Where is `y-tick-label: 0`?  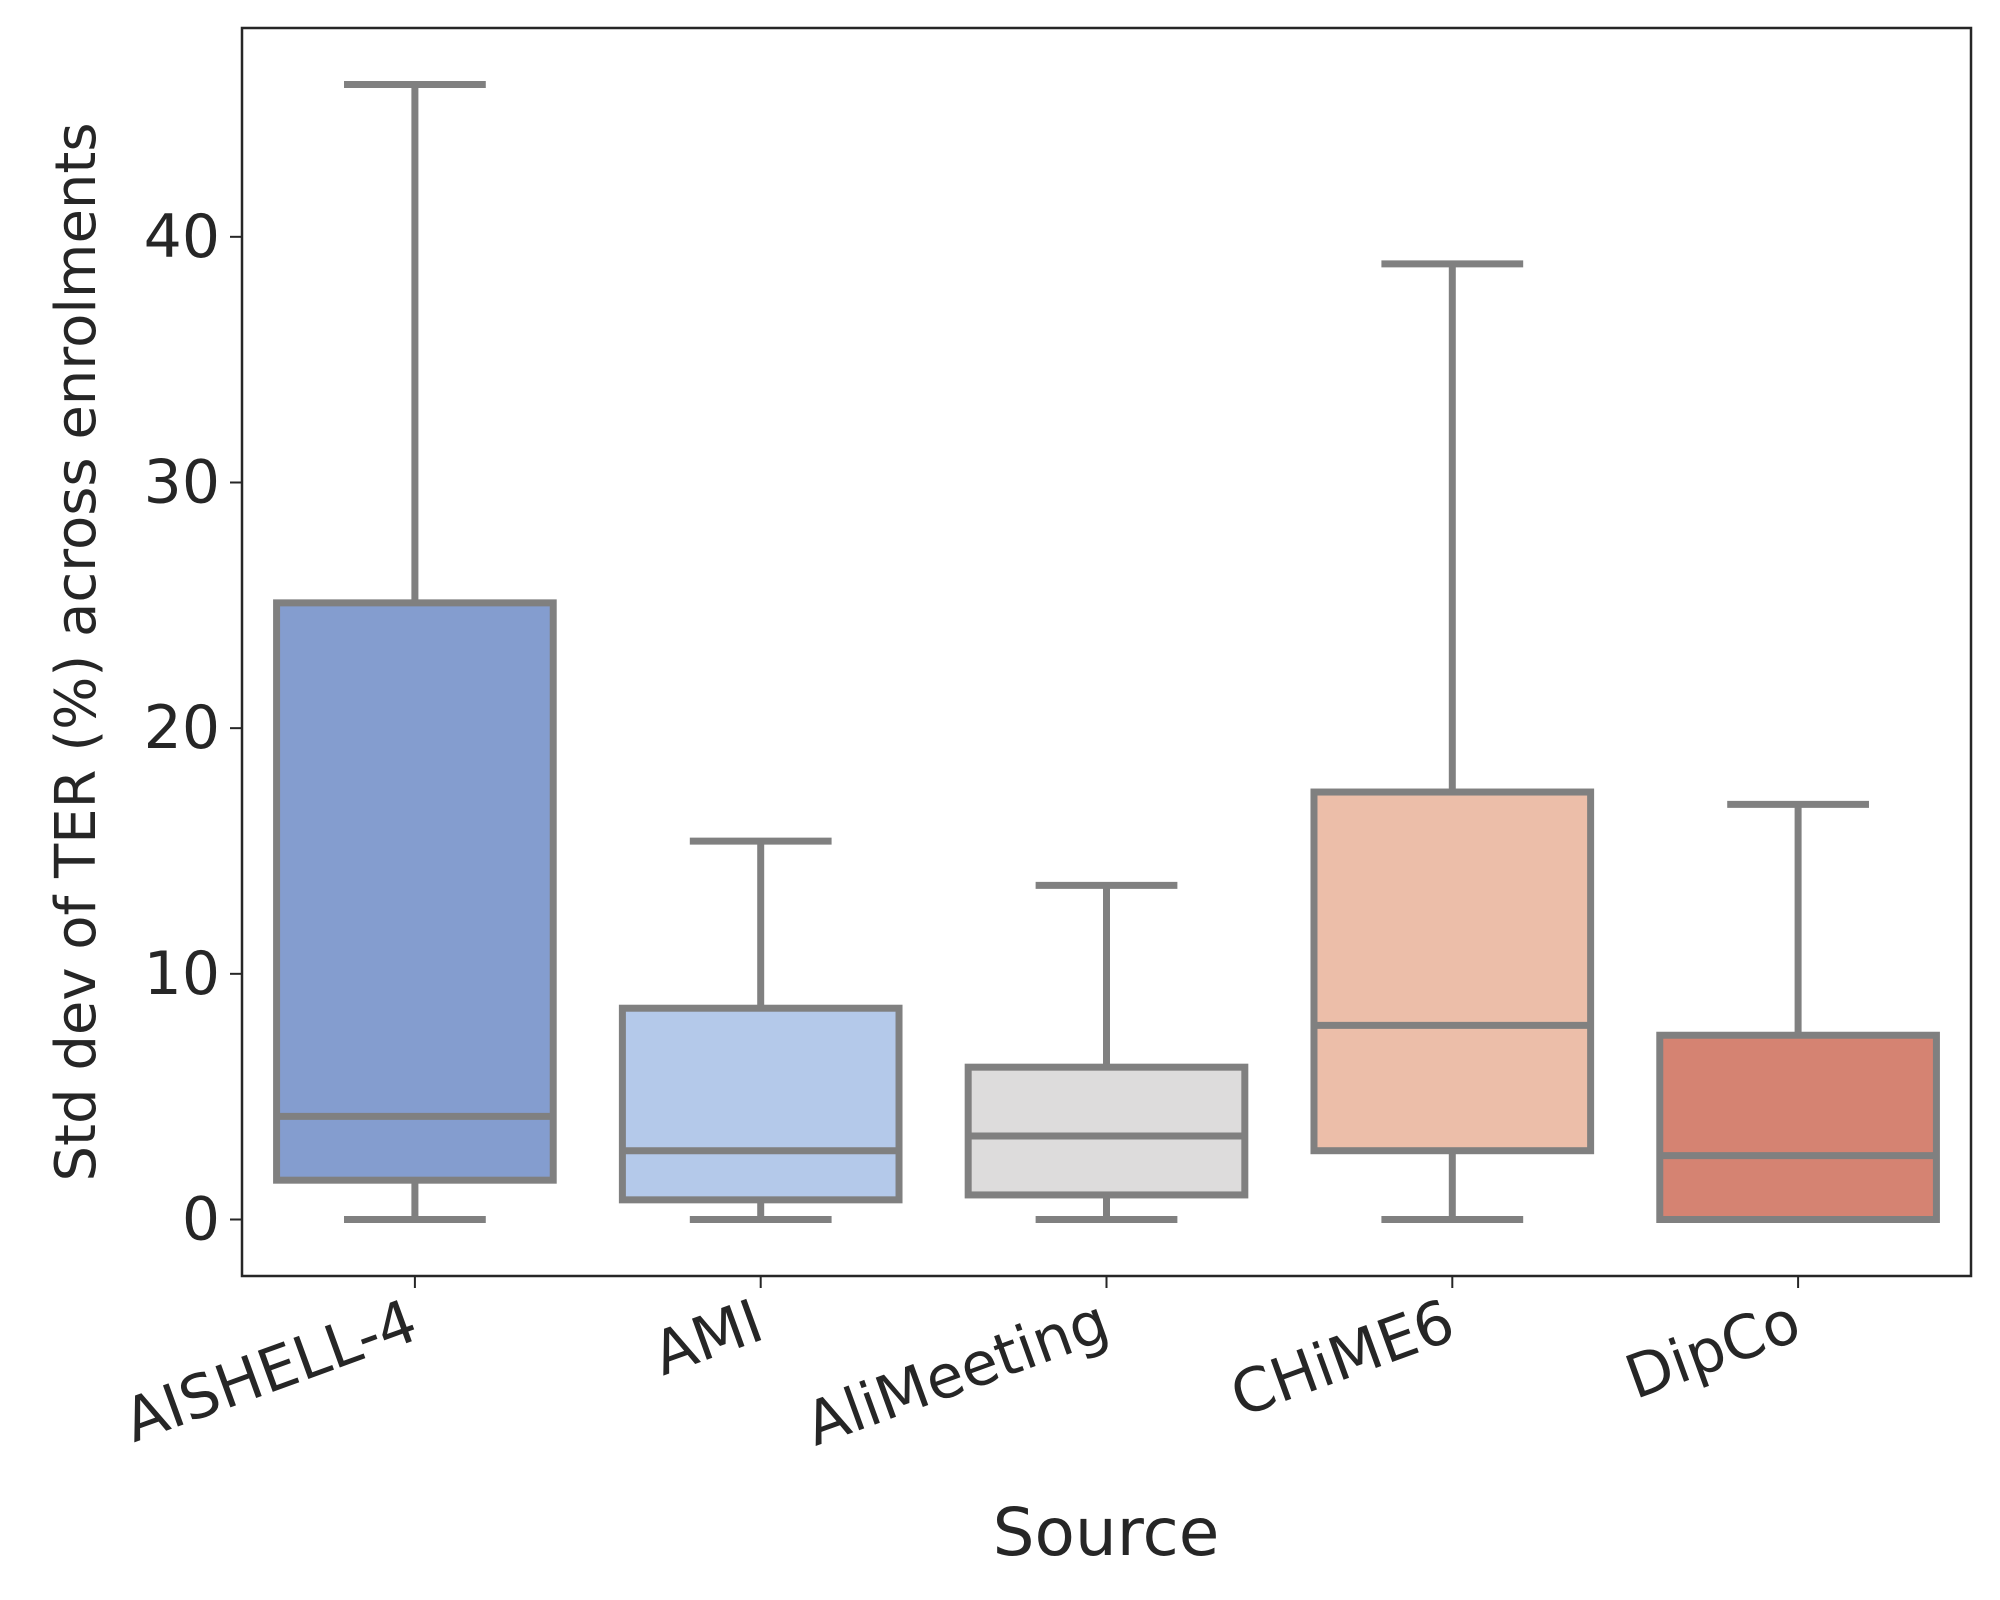
y-tick-label: 0 is located at coordinates (201, 1219).